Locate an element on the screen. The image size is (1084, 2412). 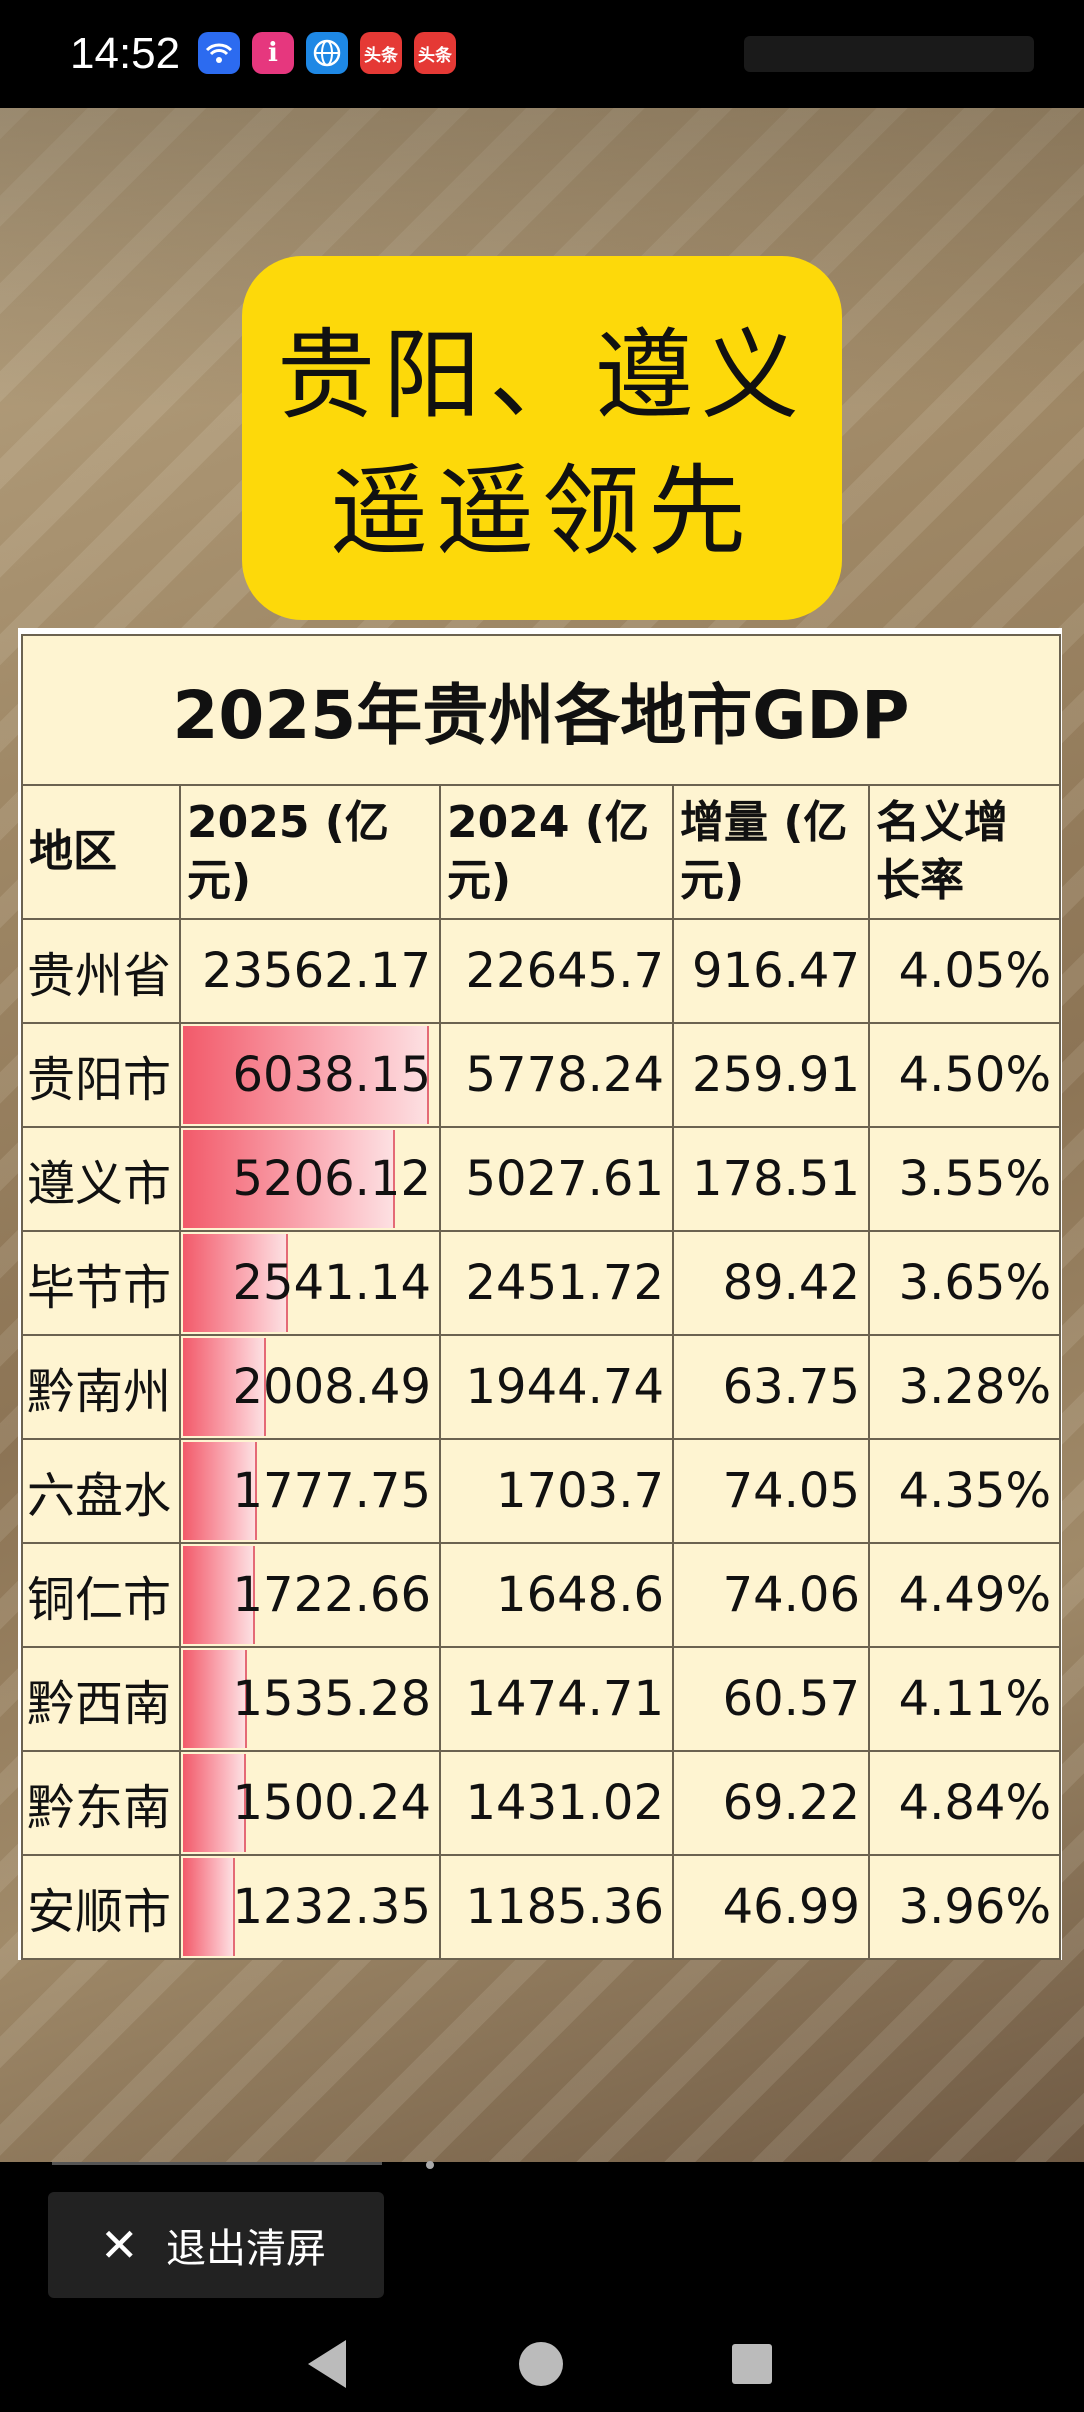
header-cell-3: 增量 (亿 元) is located at coordinates (771, 852).